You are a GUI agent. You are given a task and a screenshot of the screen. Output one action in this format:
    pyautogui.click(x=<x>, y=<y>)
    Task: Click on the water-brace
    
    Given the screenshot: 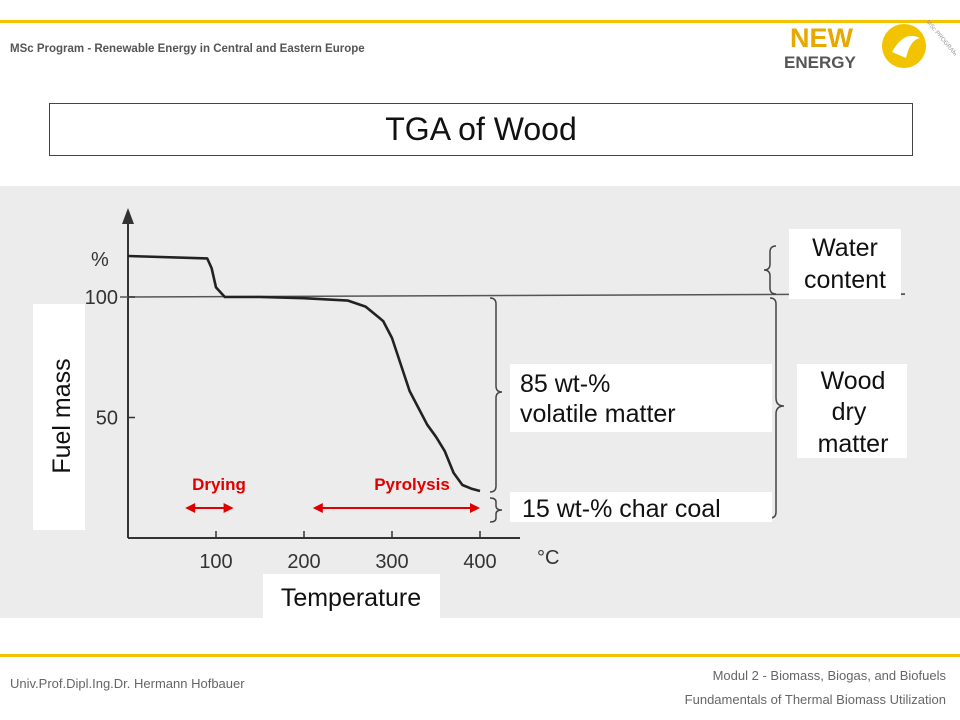 What is the action you would take?
    pyautogui.click(x=770, y=270)
    